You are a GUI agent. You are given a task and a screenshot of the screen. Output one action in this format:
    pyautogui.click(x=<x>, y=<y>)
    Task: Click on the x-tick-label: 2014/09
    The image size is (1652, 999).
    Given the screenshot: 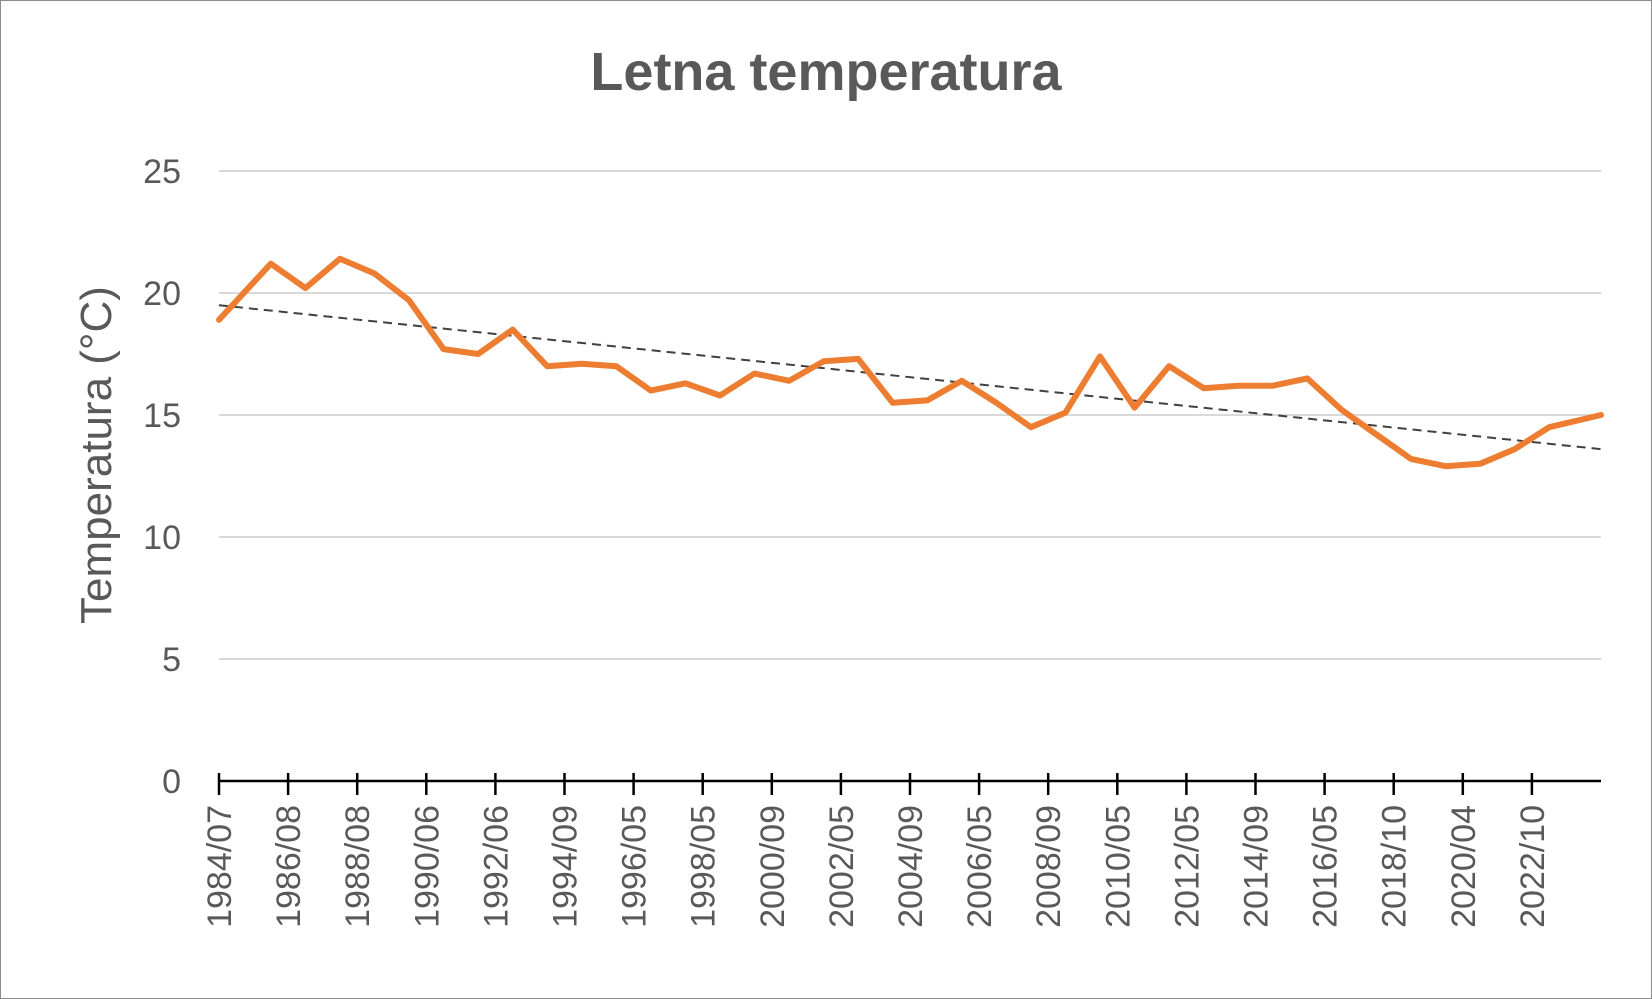 What is the action you would take?
    pyautogui.click(x=1257, y=866)
    